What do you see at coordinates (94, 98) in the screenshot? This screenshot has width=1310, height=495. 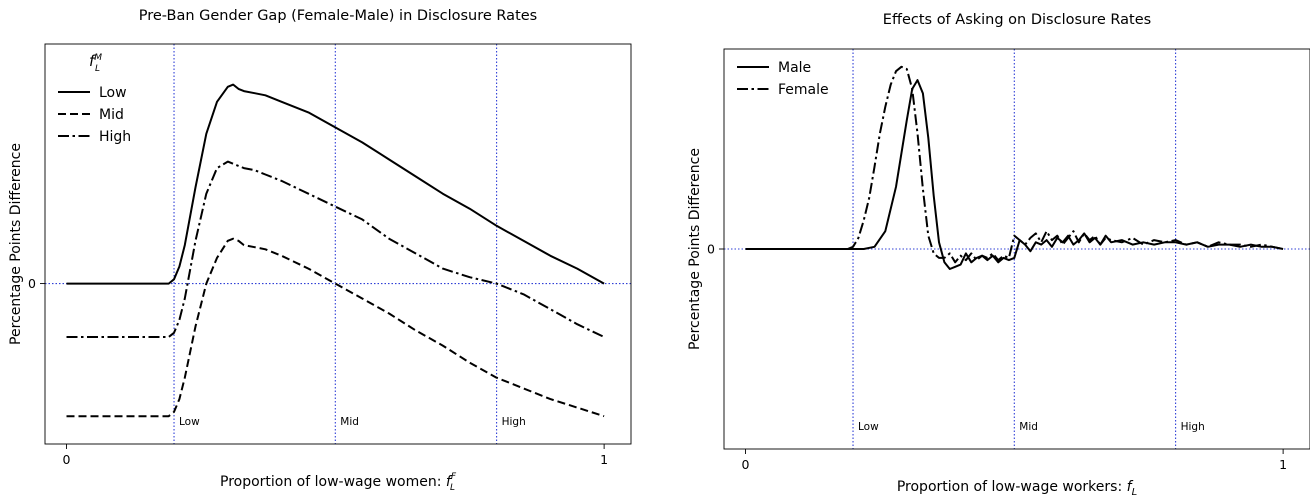 I see `legend: fM L Low Mid High` at bounding box center [94, 98].